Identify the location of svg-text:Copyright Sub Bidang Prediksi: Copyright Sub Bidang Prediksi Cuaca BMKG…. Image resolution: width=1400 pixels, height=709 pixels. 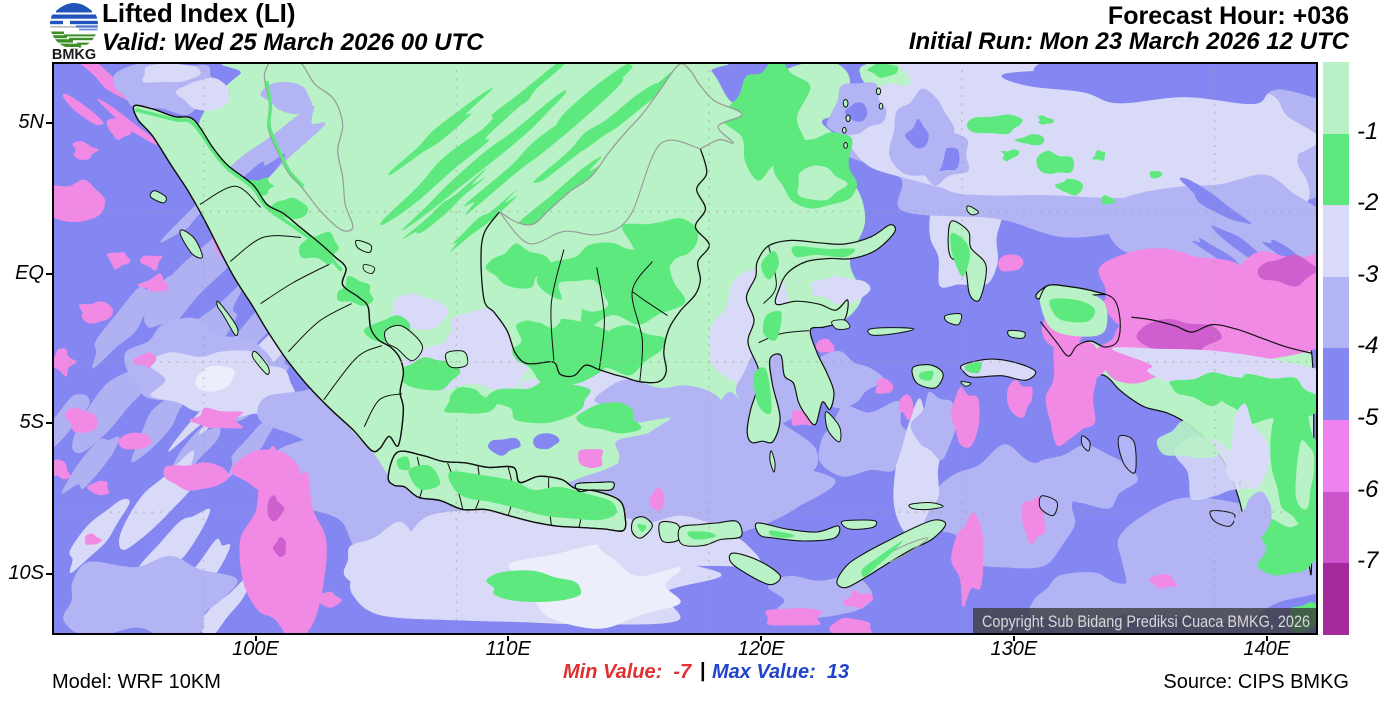
(1146, 621).